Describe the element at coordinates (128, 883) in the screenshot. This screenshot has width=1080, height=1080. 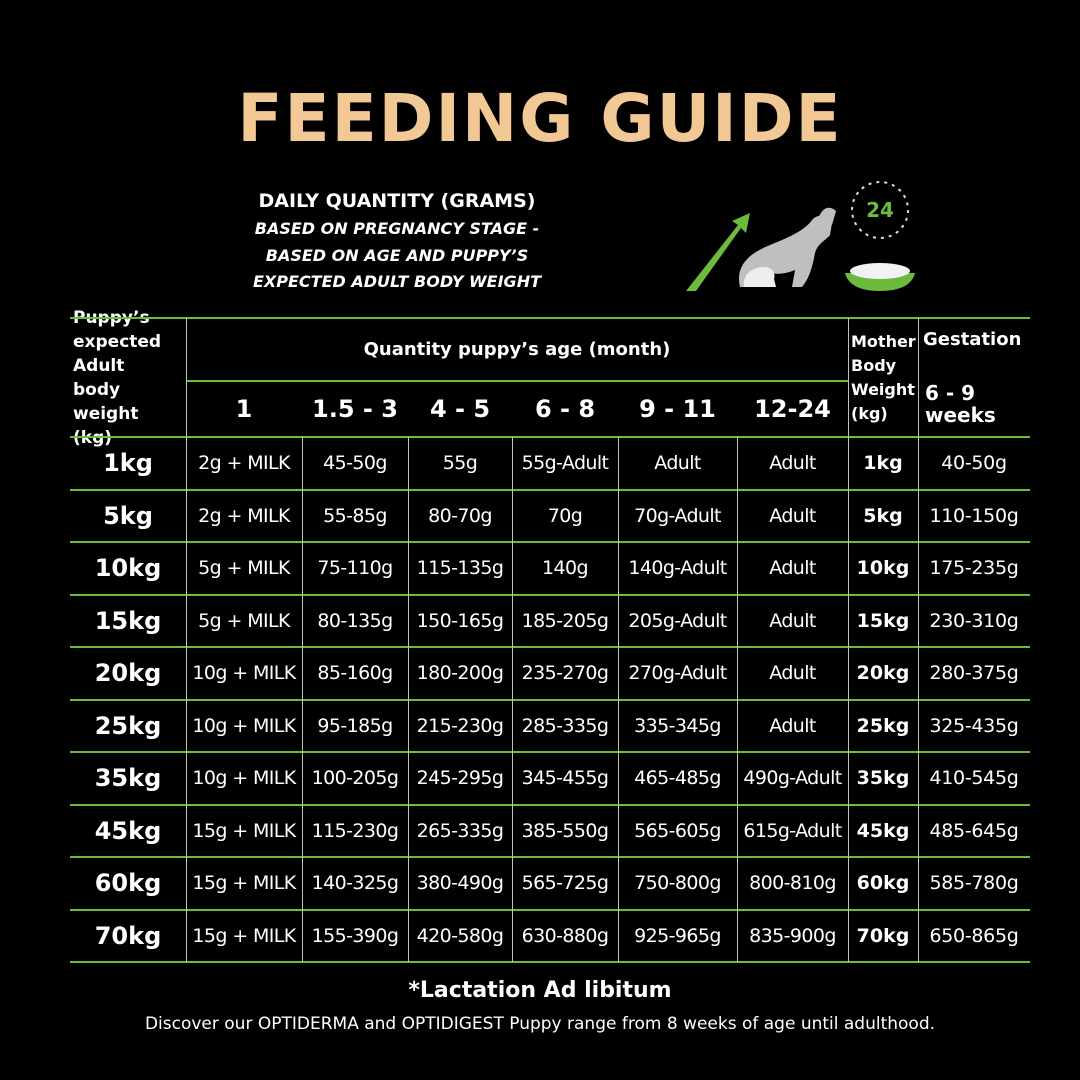
I see `weight-cell: 60kg` at that location.